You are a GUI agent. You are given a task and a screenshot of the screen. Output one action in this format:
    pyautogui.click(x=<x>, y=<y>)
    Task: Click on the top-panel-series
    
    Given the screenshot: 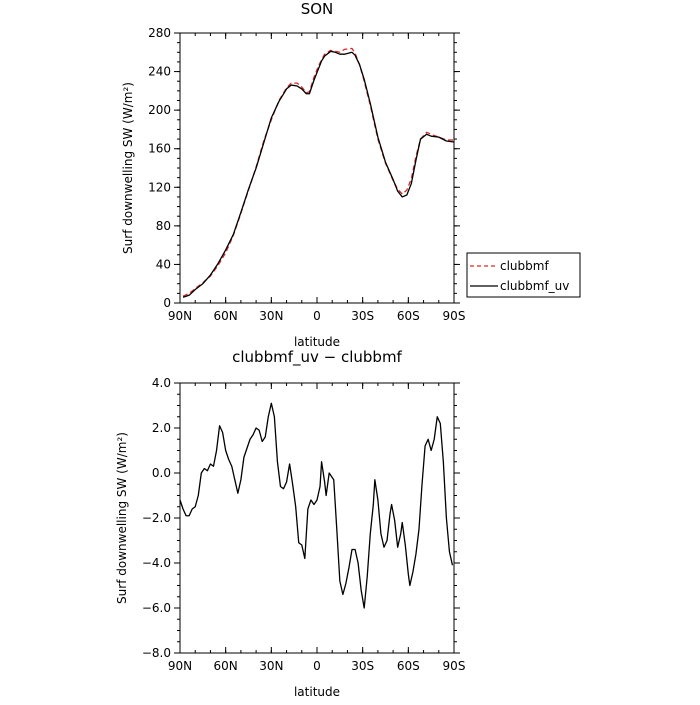 What is the action you would take?
    pyautogui.click(x=318, y=172)
    